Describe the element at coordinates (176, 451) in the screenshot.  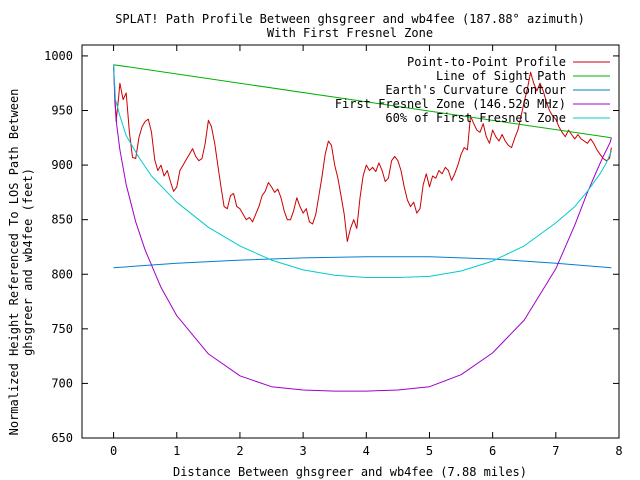
I see `x-tick-label: 1` at that location.